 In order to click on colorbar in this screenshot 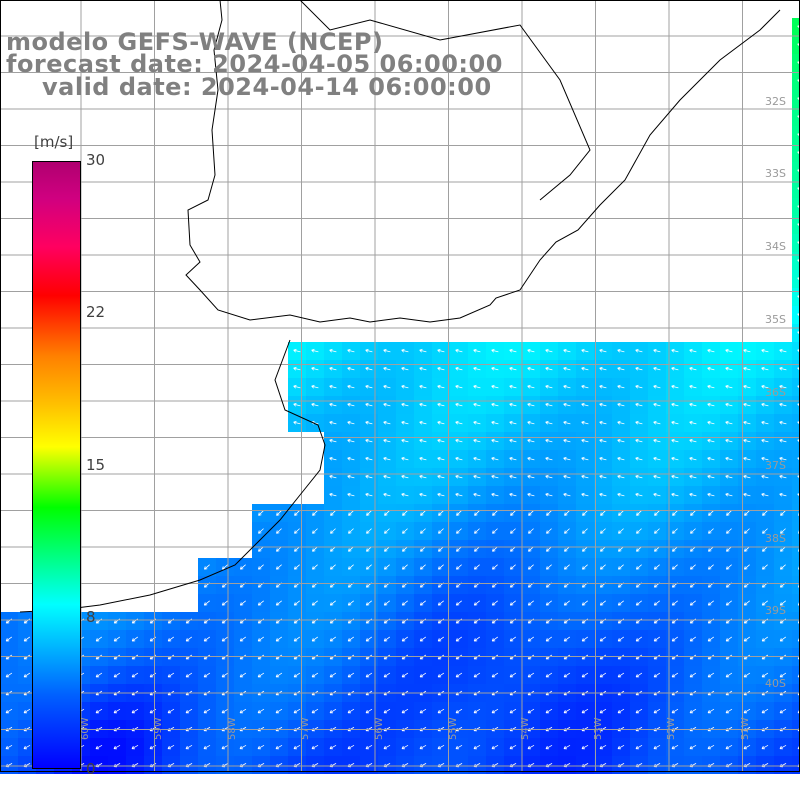, I will do `click(56, 465)`.